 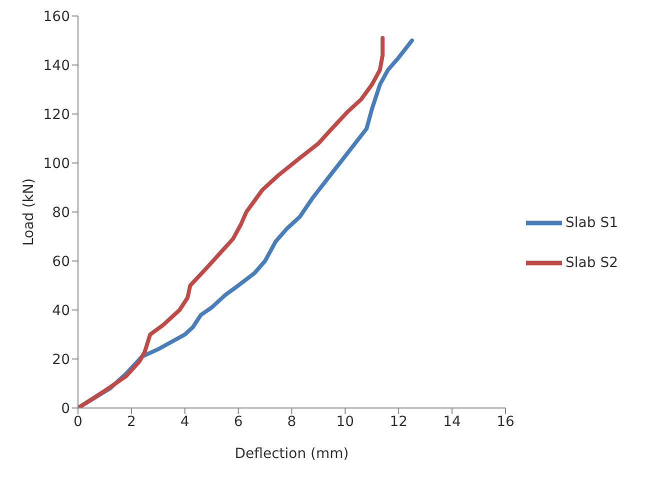 I want to click on x-tick-label: 16, so click(x=505, y=422).